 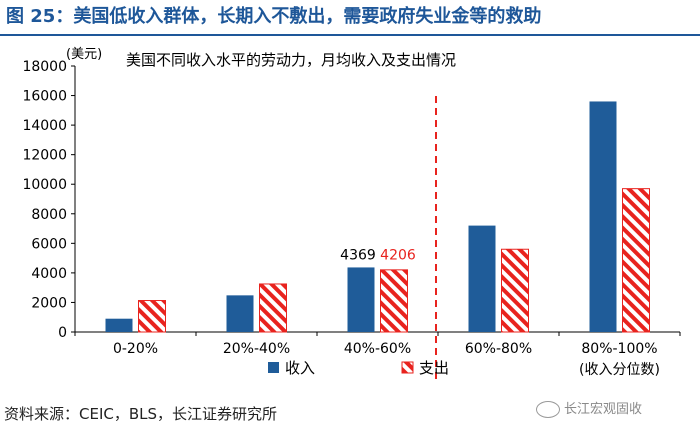 What do you see at coordinates (49, 303) in the screenshot?
I see `y-tick-label: 2000` at bounding box center [49, 303].